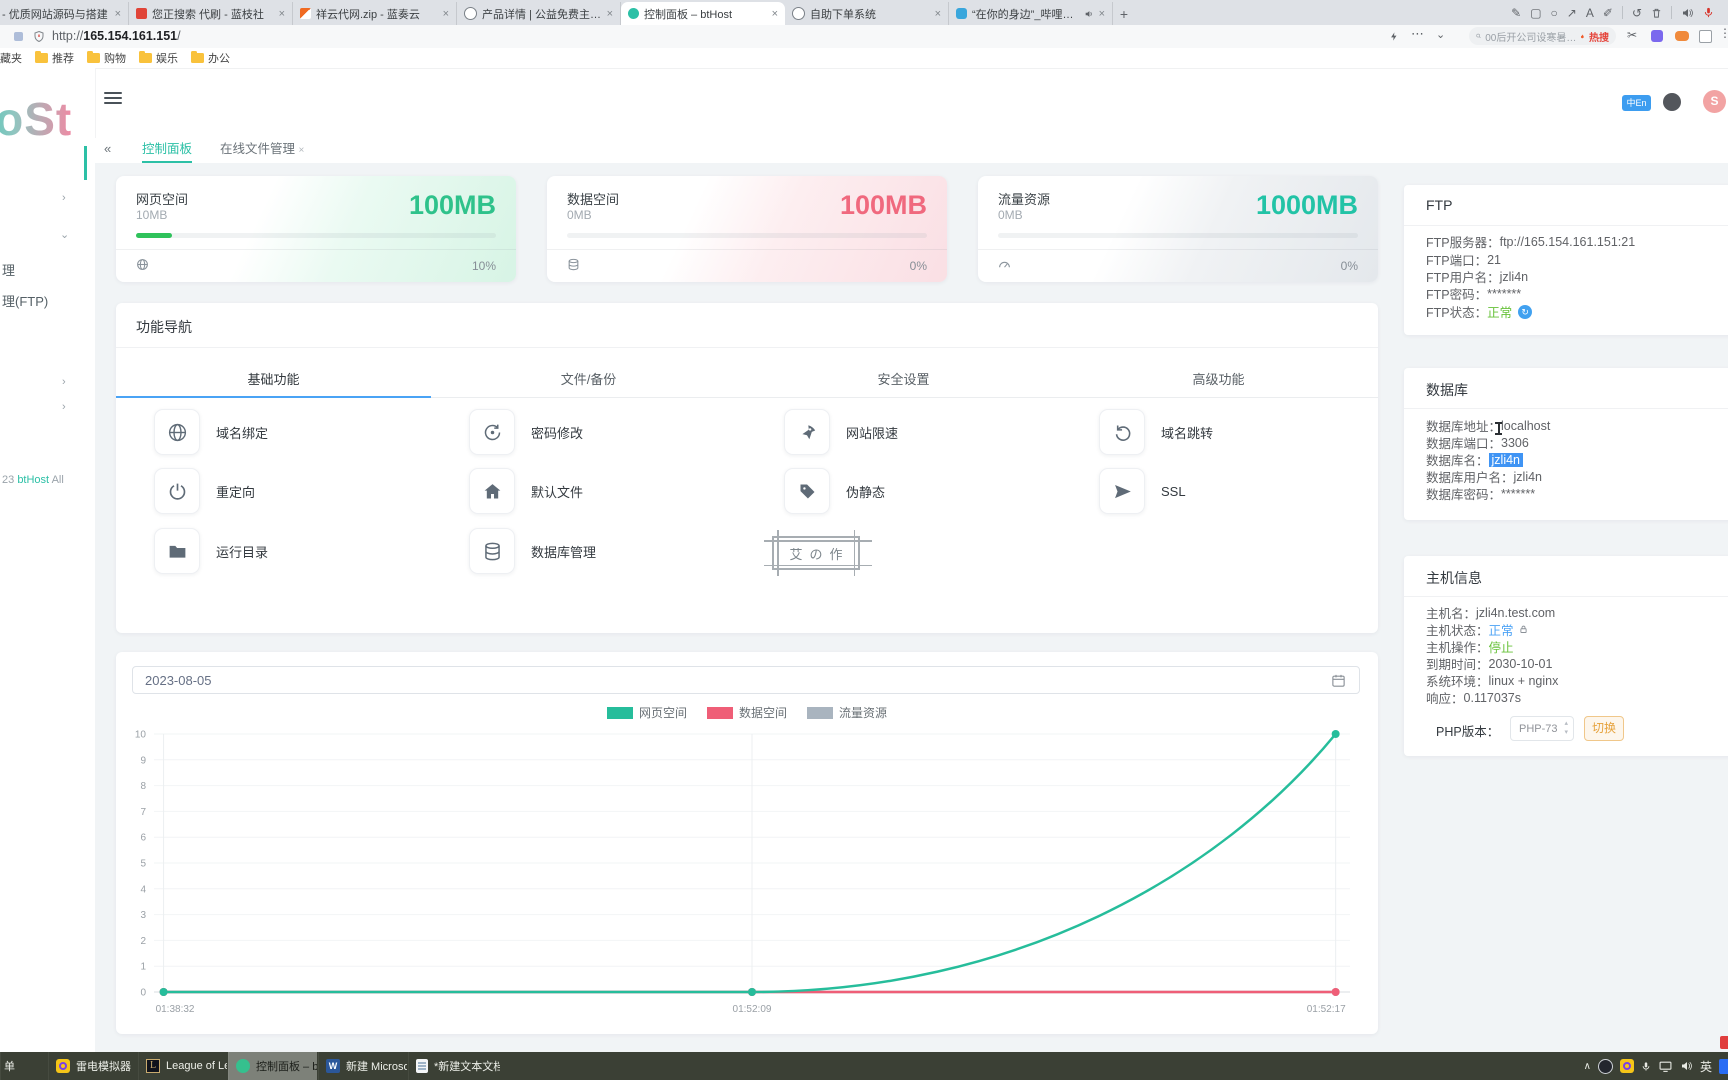 The width and height of the screenshot is (1728, 1080). I want to click on browser-tab-1: 您正搜索 代刷 - 蓝枝社 ×, so click(211, 13).